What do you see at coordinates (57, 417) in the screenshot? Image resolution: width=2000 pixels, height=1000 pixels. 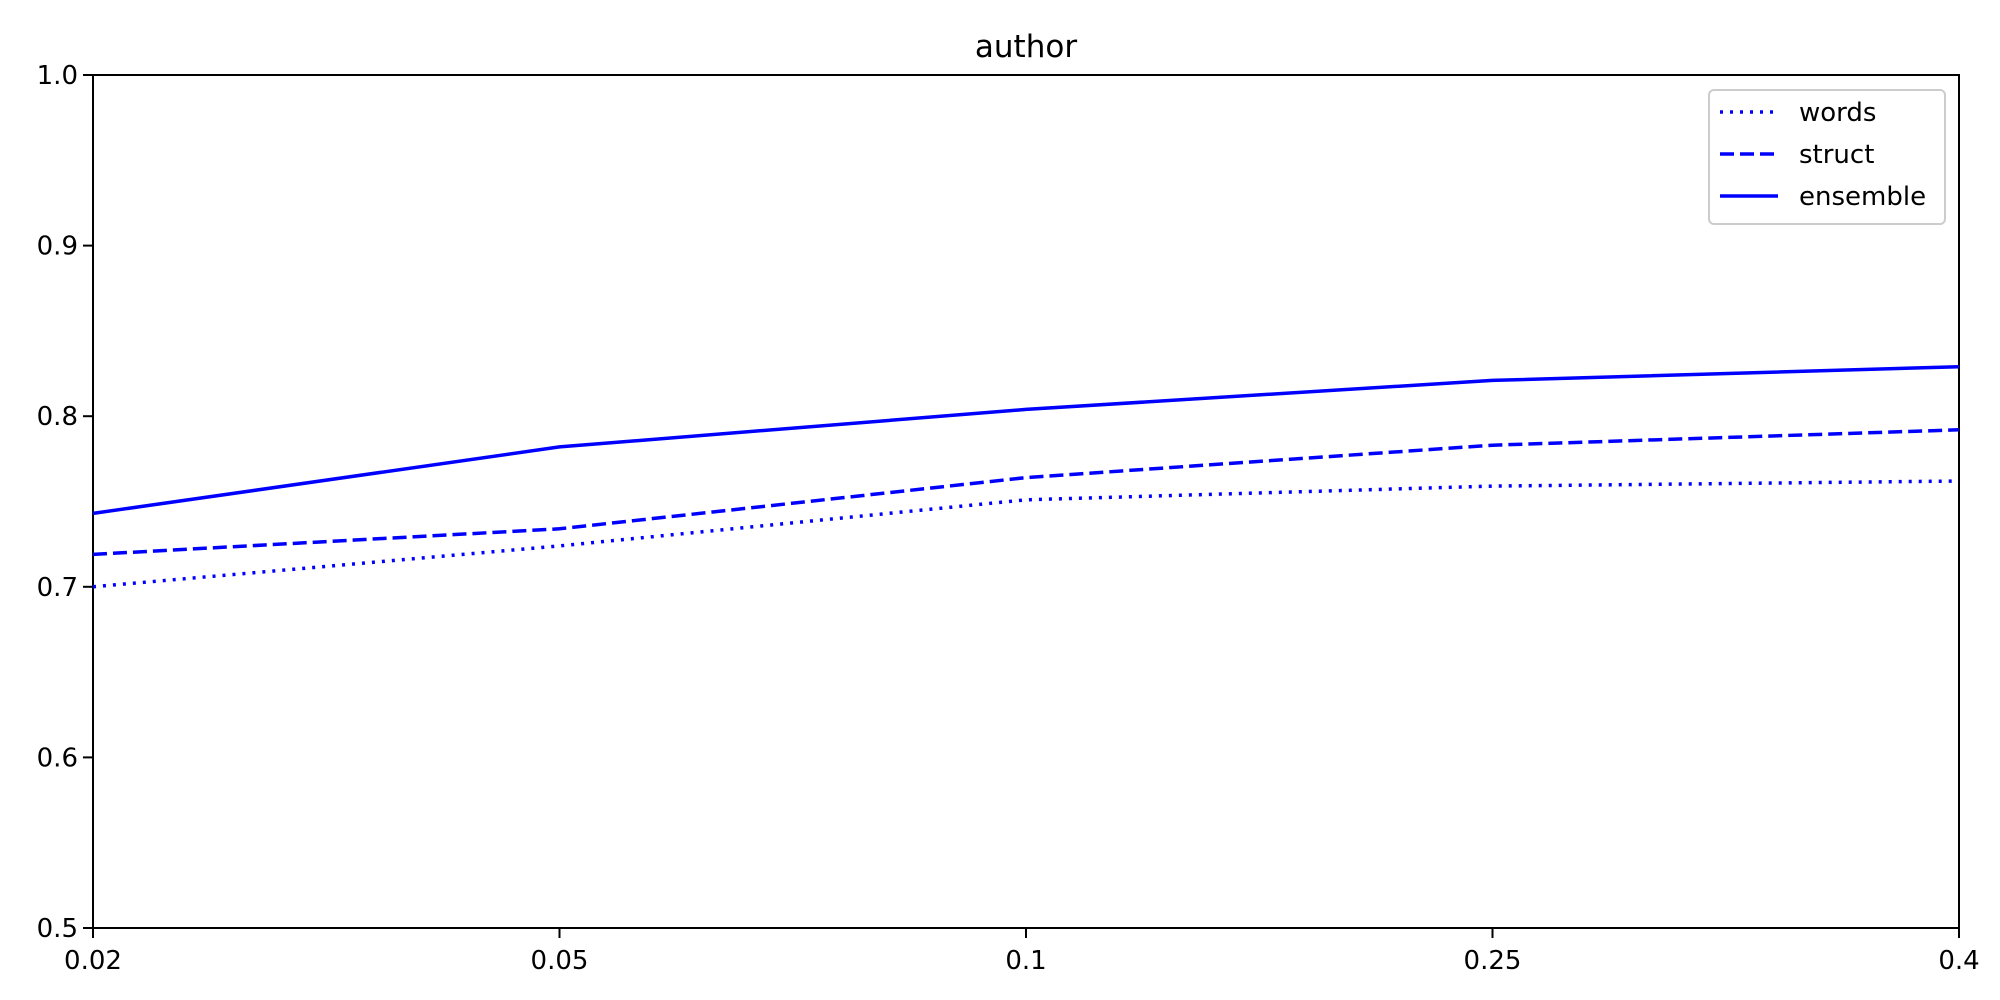 I see `y-tick-label: 0.8` at bounding box center [57, 417].